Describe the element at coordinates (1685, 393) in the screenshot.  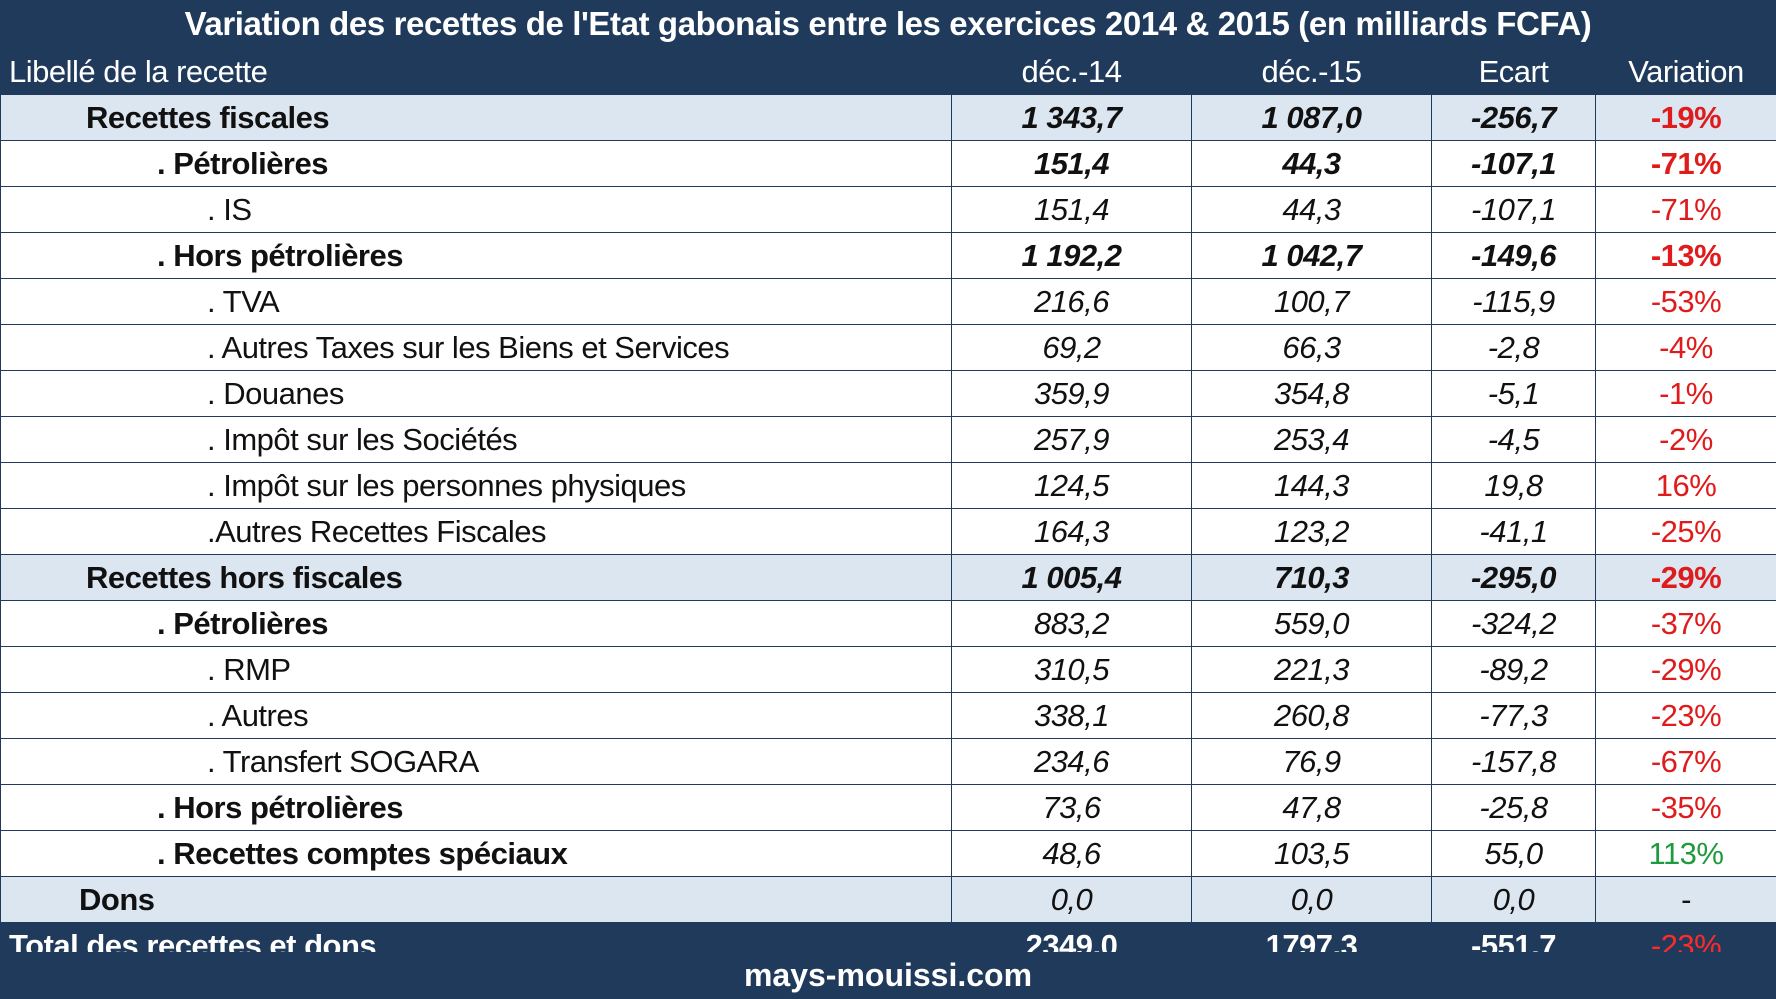
I see `row-variation: -1%` at that location.